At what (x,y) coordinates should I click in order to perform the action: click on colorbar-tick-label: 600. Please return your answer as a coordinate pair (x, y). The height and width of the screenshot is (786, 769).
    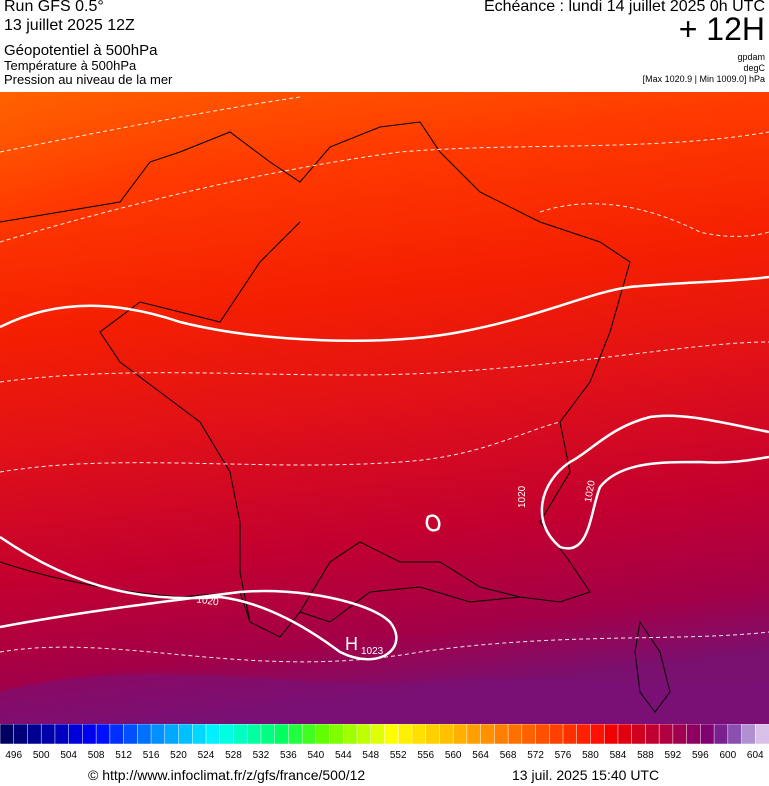
    Looking at the image, I should click on (727, 755).